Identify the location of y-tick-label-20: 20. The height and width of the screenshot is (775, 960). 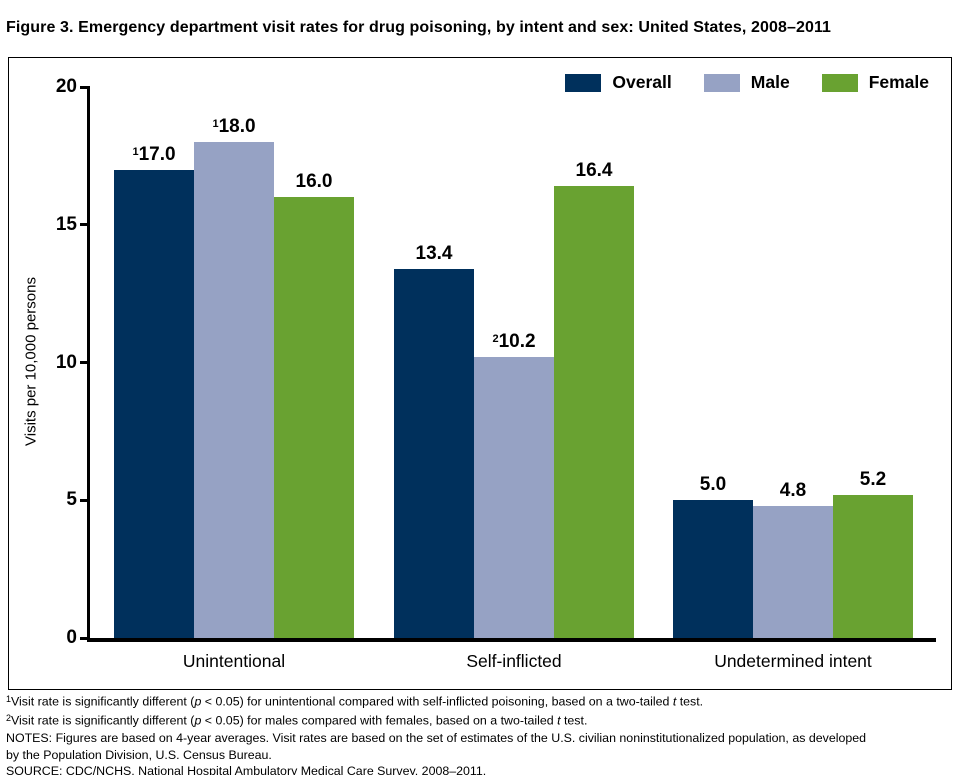
(66, 86).